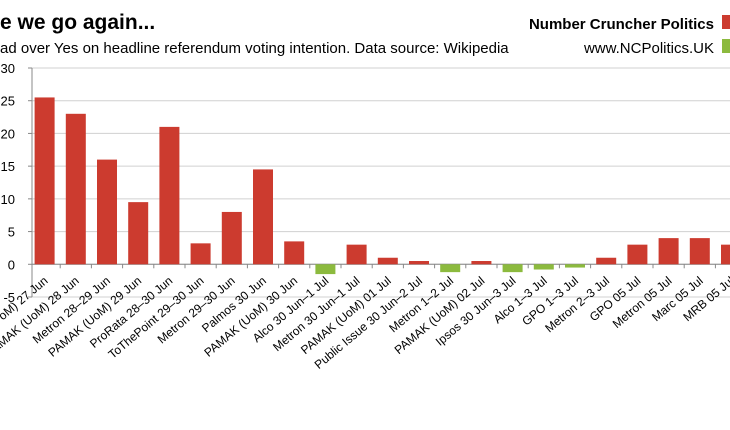 The height and width of the screenshot is (430, 730). What do you see at coordinates (9, 297) in the screenshot?
I see `y-tick-label: -5` at bounding box center [9, 297].